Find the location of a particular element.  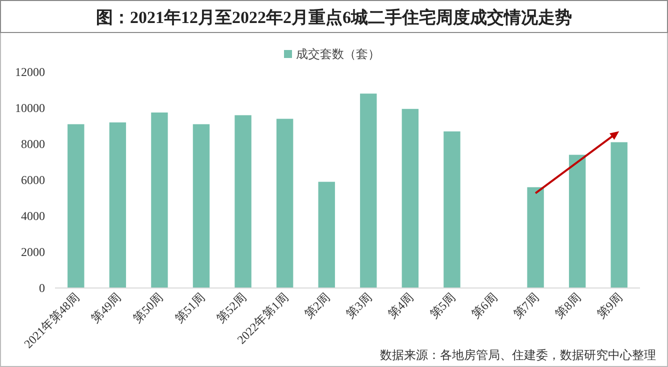

y-tick-label: 10000 is located at coordinates (30, 108).